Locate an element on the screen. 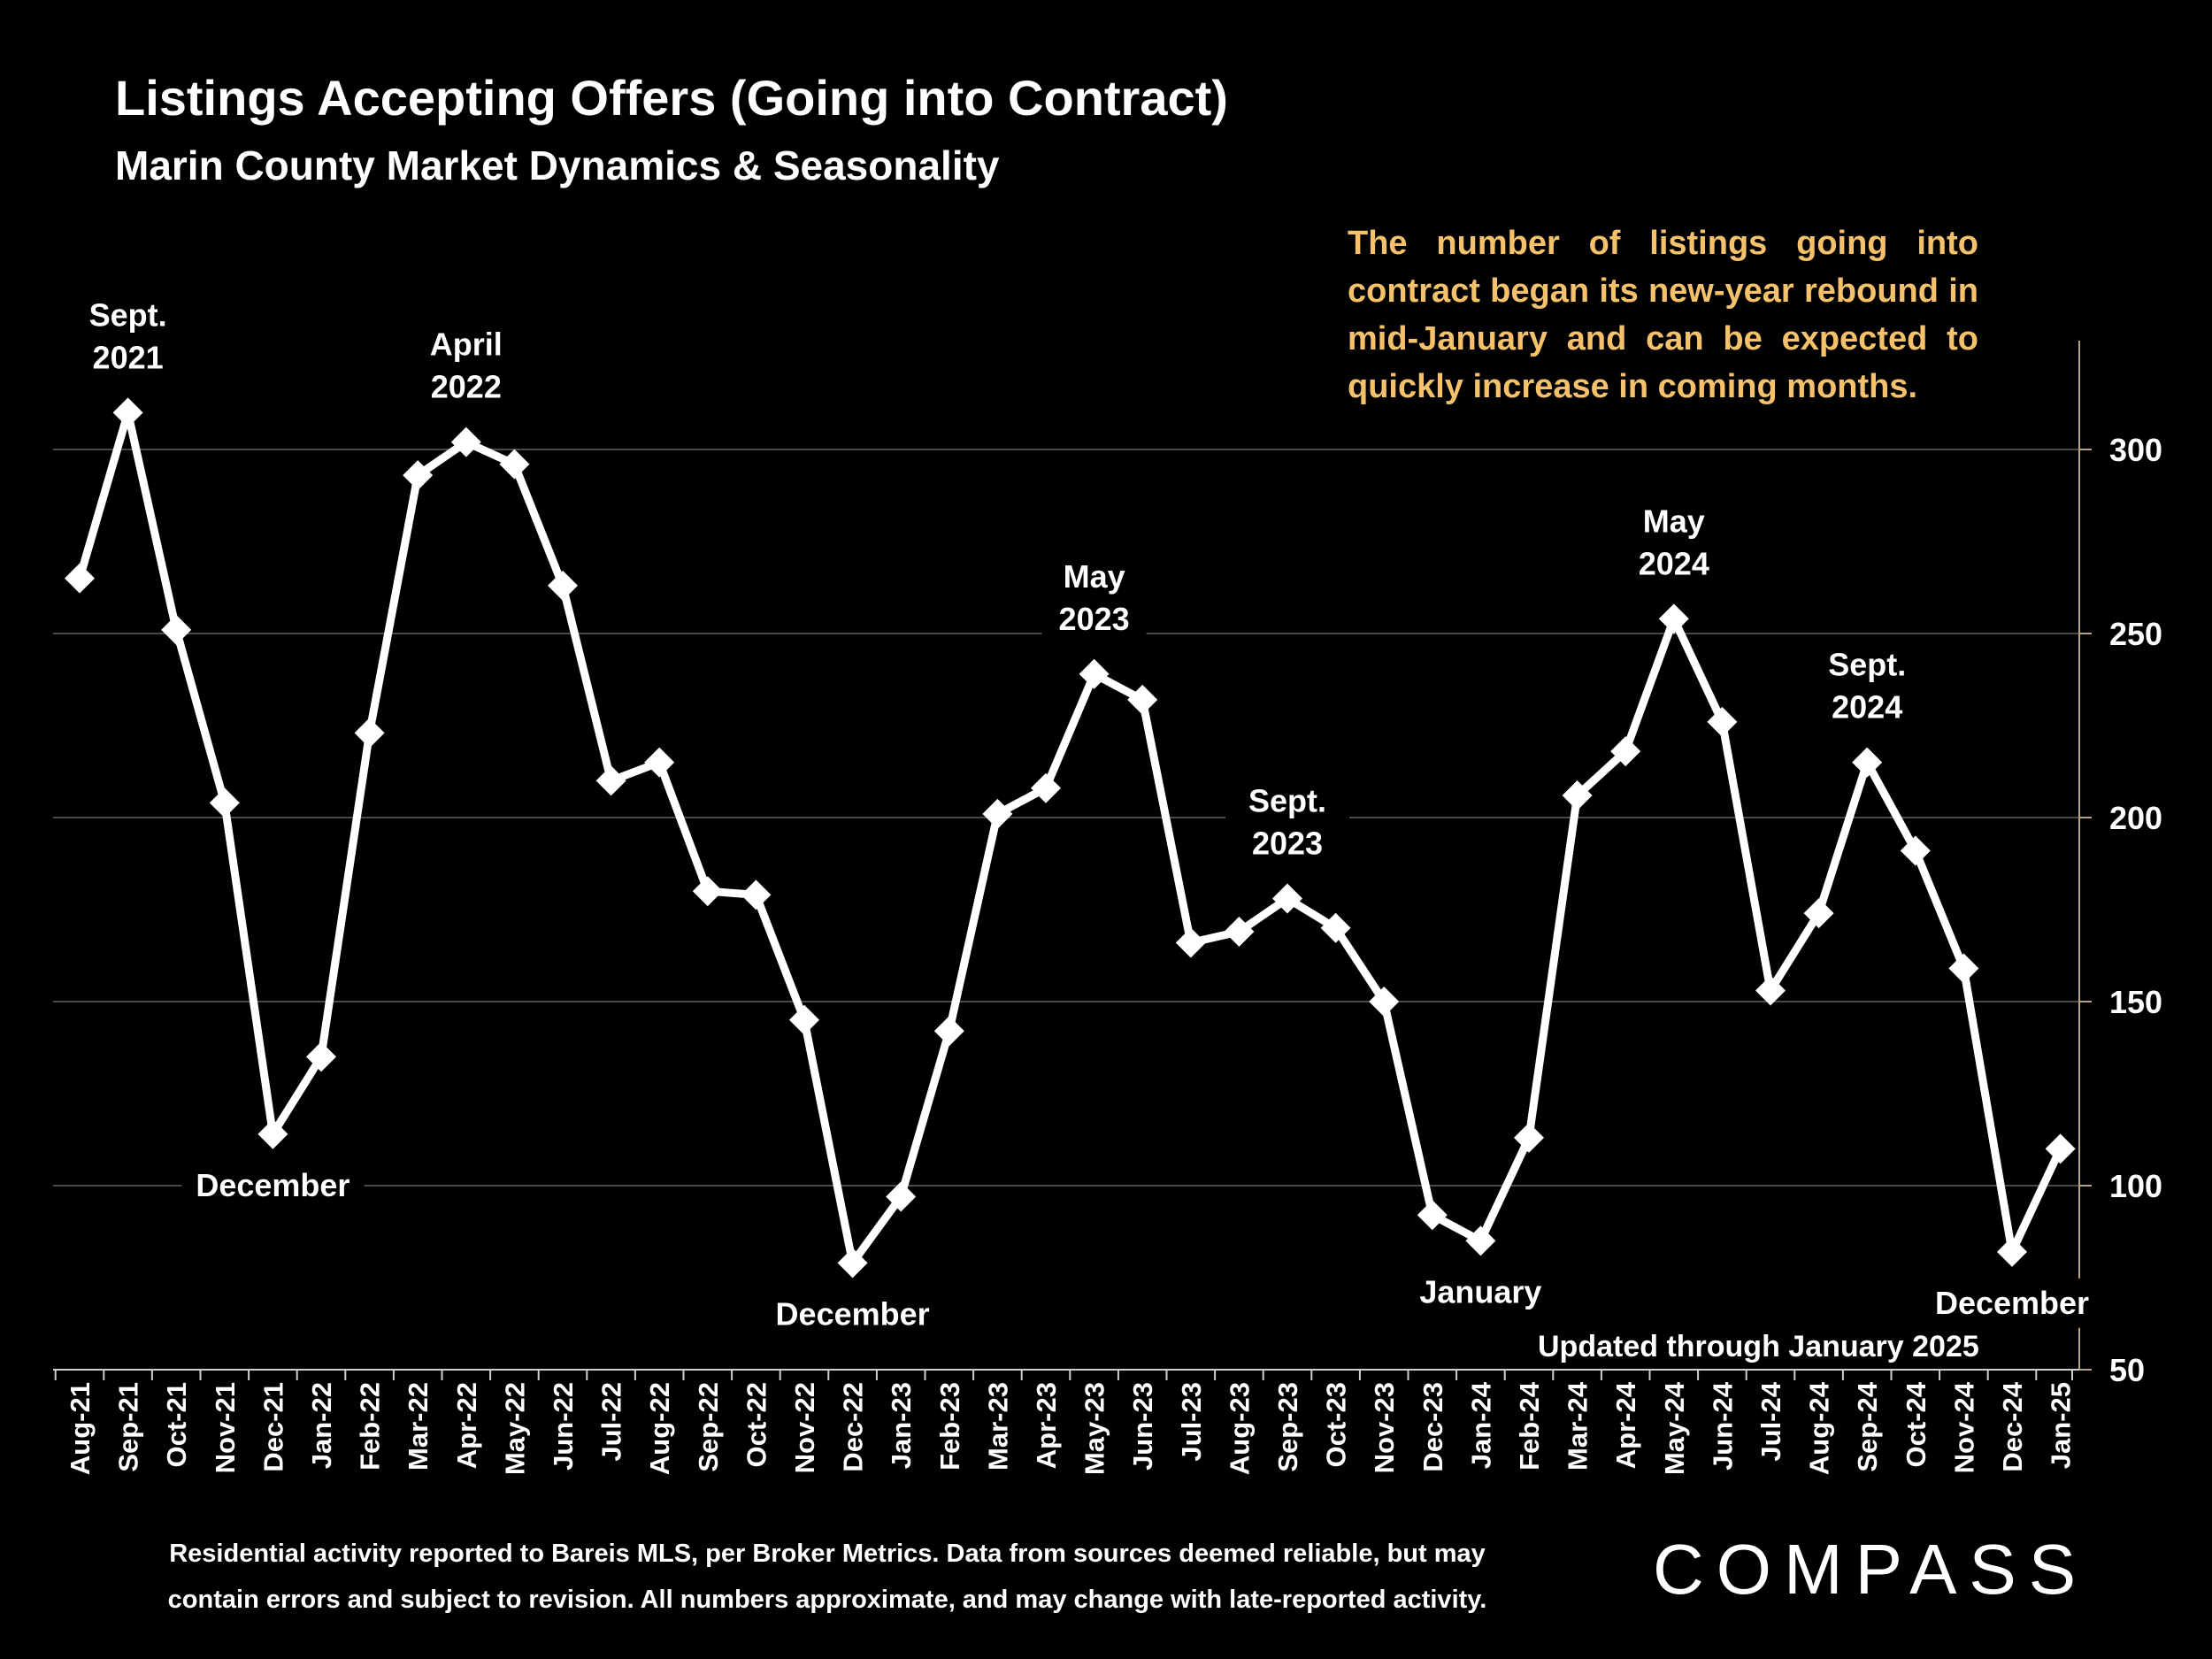 This screenshot has width=2212, height=1659. x-tick-label: Mar-23 is located at coordinates (997, 1426).